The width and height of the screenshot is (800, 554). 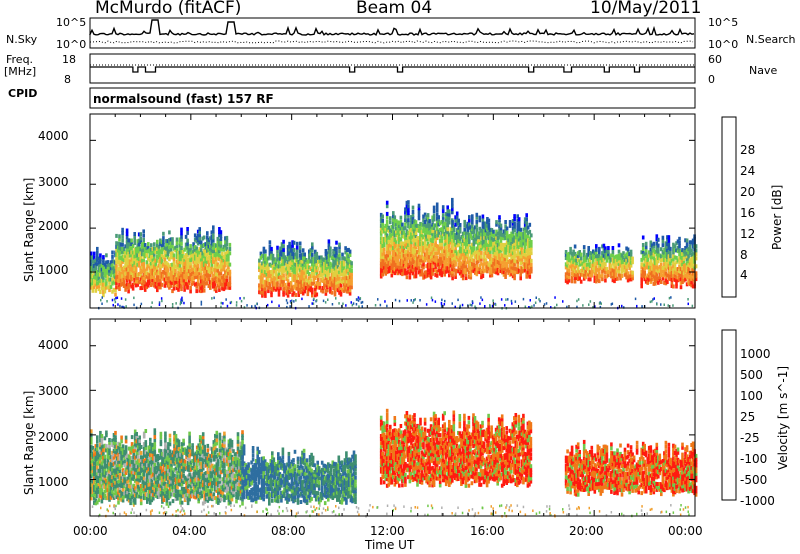 I want to click on freq-trace, so click(x=392, y=69).